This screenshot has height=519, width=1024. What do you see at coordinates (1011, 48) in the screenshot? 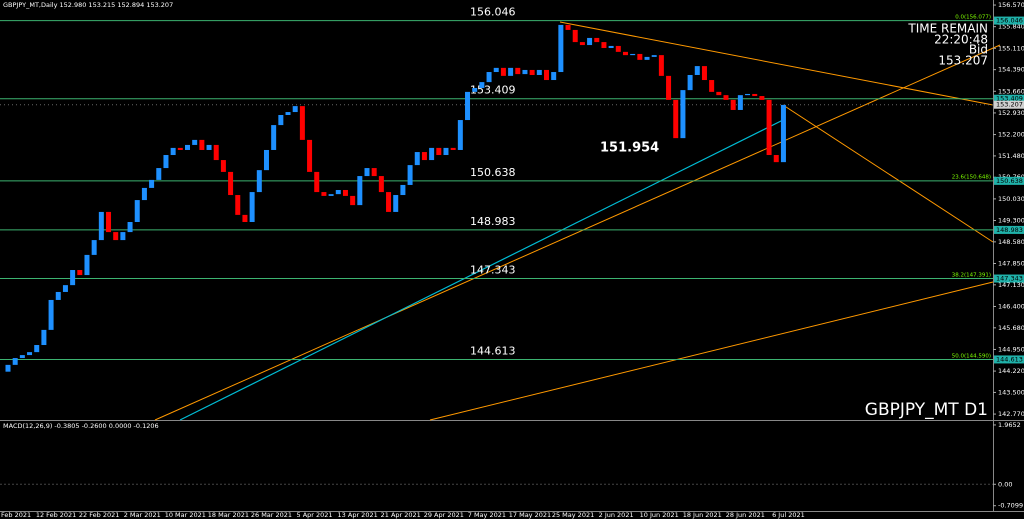
I see `y-tick-label: 155.110` at bounding box center [1011, 48].